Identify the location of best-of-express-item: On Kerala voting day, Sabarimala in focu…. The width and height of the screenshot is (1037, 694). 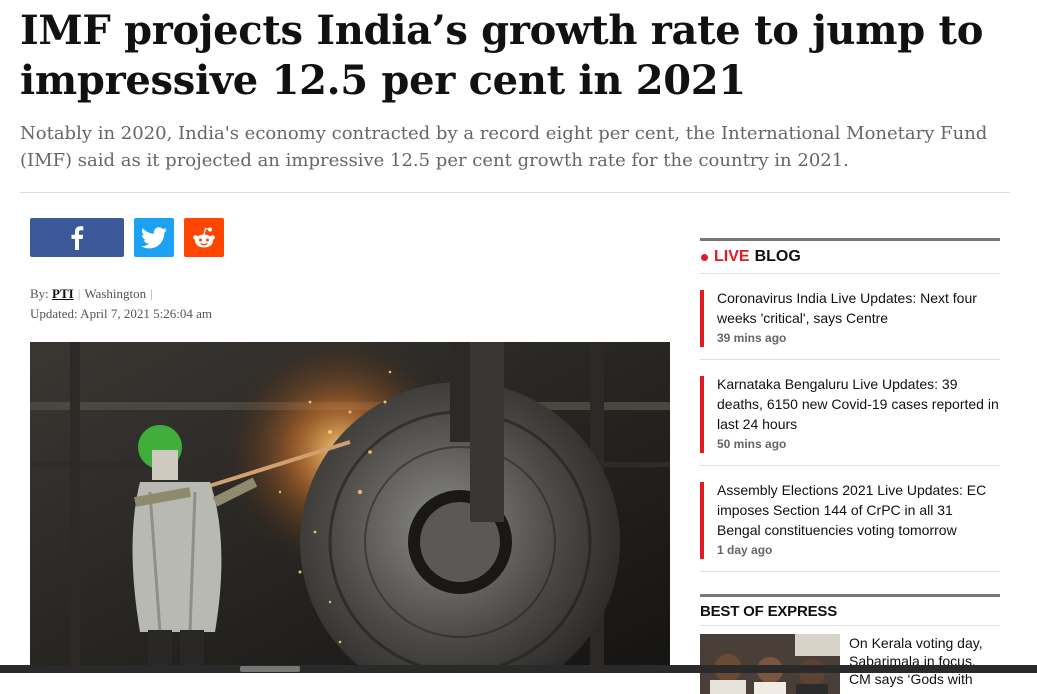
(850, 664).